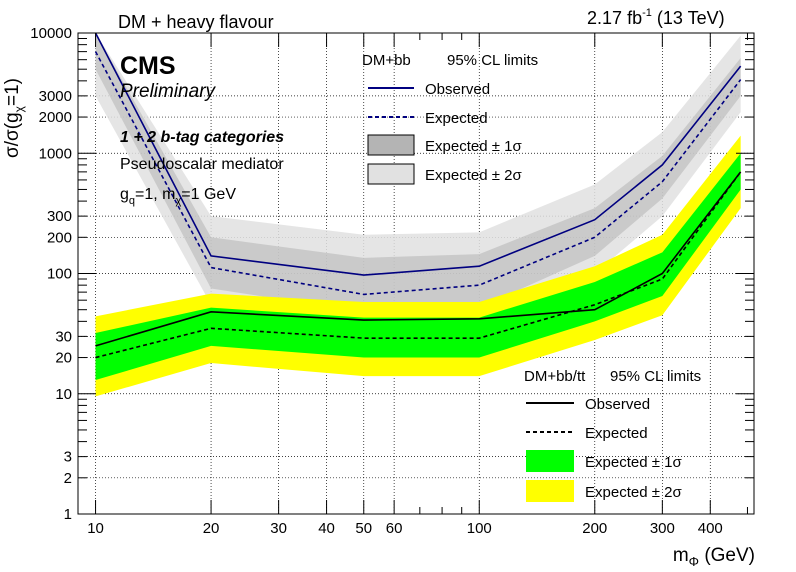 The image size is (796, 572). Describe the element at coordinates (202, 137) in the screenshot. I see `categories-label: 1 + 2 b-tag categories` at that location.